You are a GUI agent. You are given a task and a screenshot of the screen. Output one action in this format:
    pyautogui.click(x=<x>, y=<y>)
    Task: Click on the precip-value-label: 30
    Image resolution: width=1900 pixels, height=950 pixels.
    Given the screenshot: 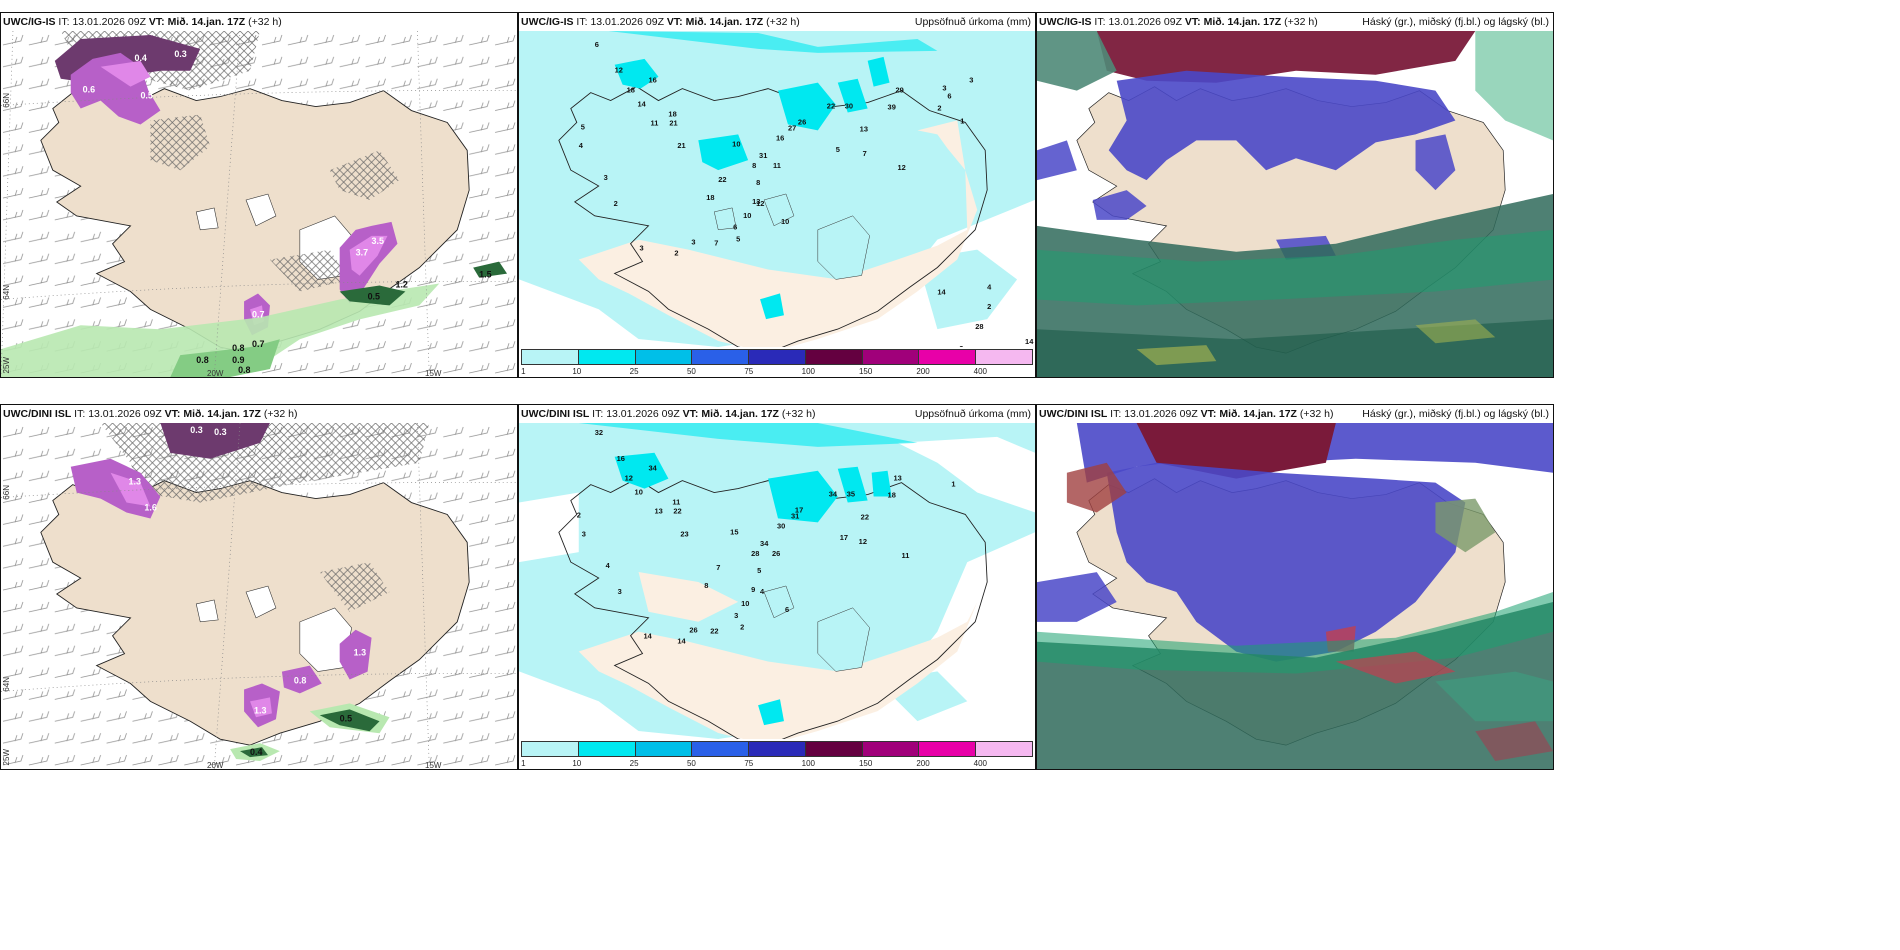 What is the action you would take?
    pyautogui.click(x=781, y=525)
    